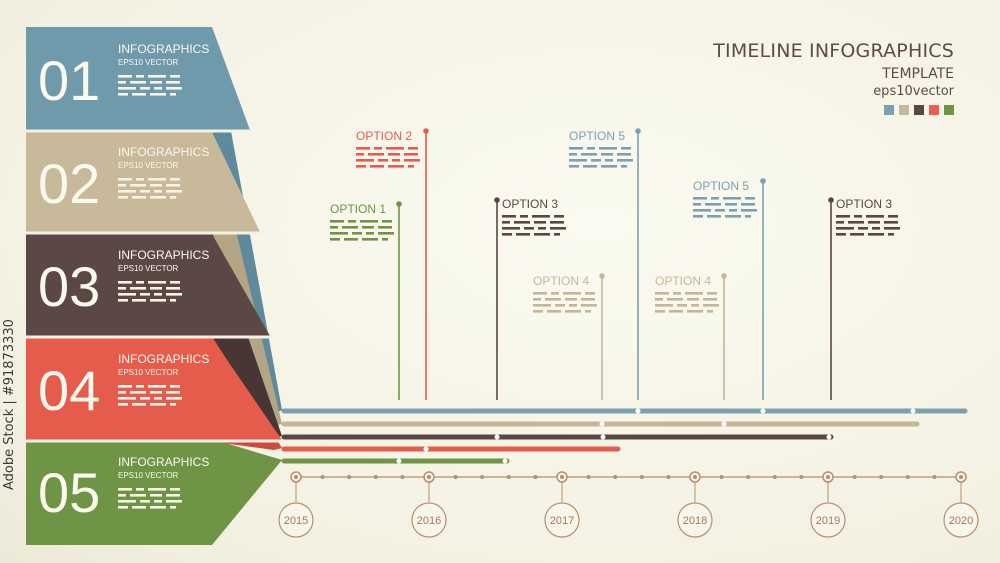  I want to click on step-sub-5: EPS10 VECTOR, so click(148, 475).